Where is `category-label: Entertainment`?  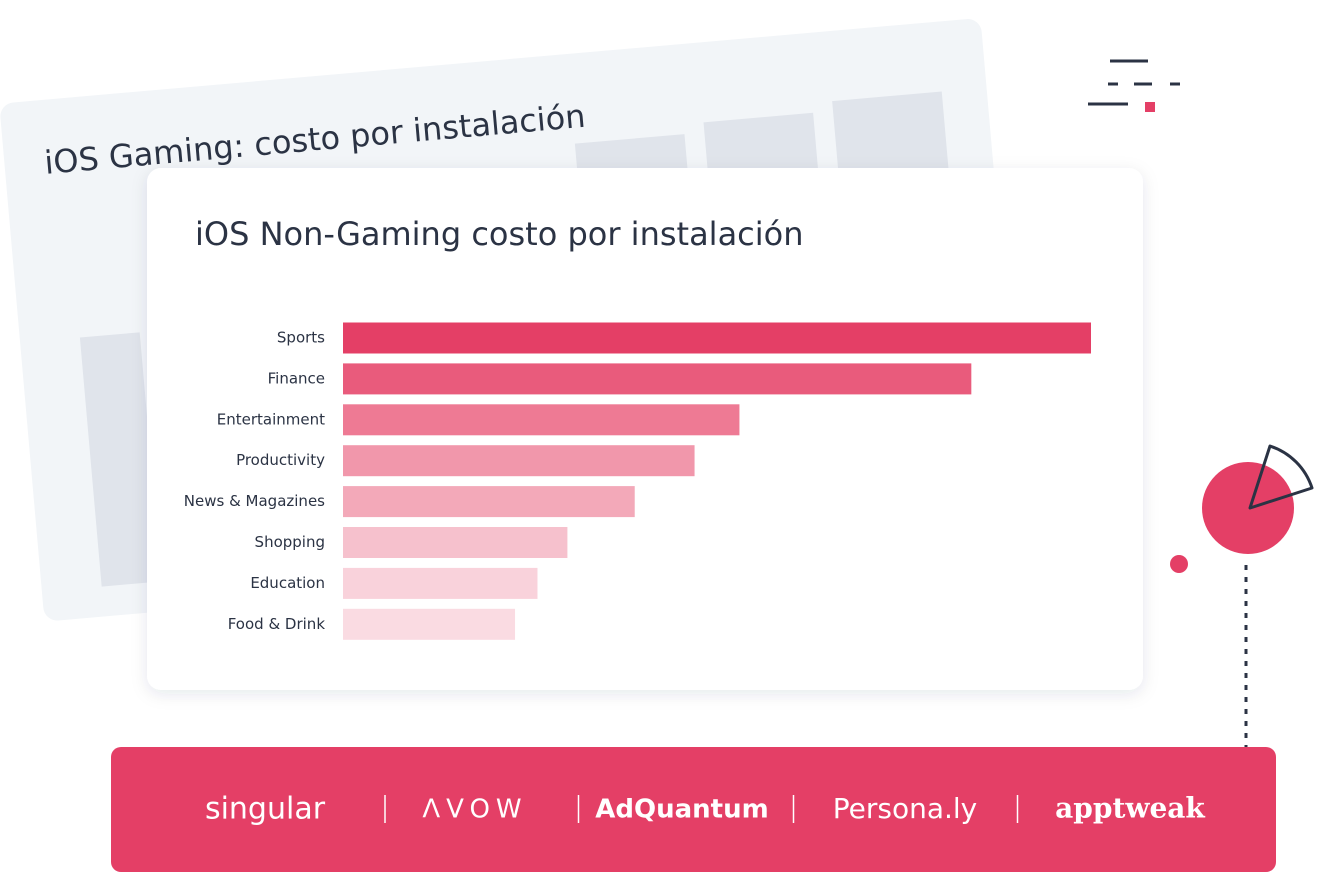 category-label: Entertainment is located at coordinates (271, 419).